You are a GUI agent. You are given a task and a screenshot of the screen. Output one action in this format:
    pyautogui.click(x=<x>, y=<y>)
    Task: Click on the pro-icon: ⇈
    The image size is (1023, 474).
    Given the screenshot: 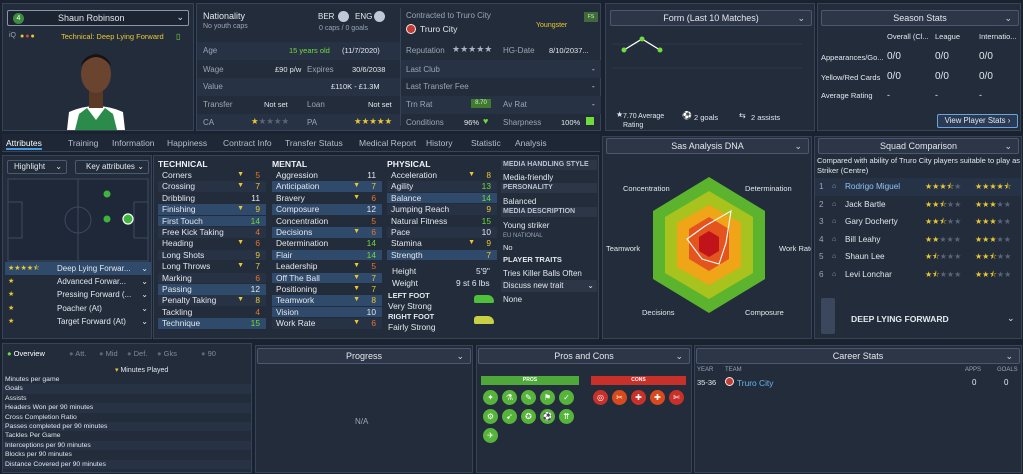 What is the action you would take?
    pyautogui.click(x=566, y=416)
    